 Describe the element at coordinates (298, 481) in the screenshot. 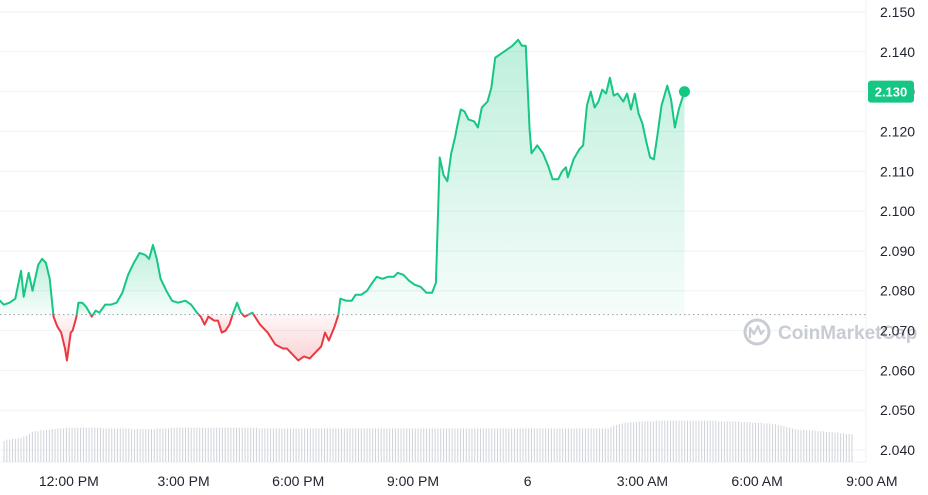

I see `x-tick-label: 6:00 PM` at that location.